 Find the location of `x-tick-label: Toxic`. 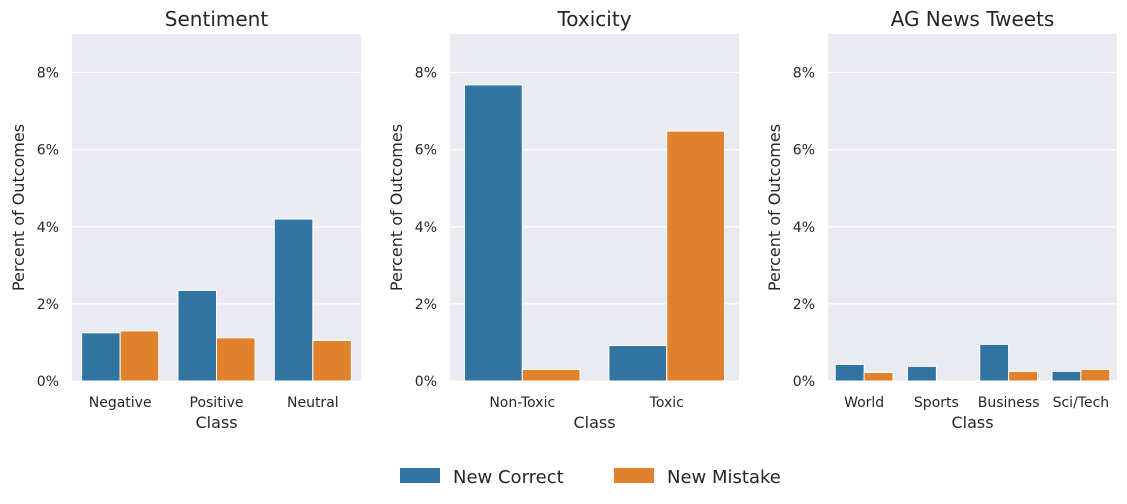

x-tick-label: Toxic is located at coordinates (666, 403).